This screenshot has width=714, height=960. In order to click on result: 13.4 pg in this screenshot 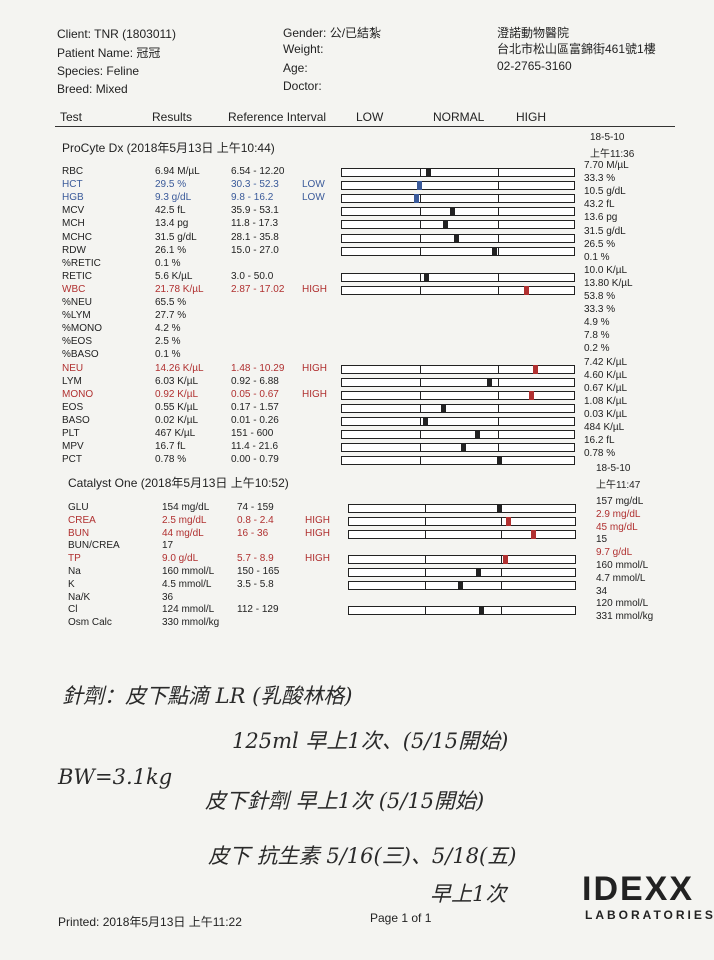, I will do `click(172, 224)`.